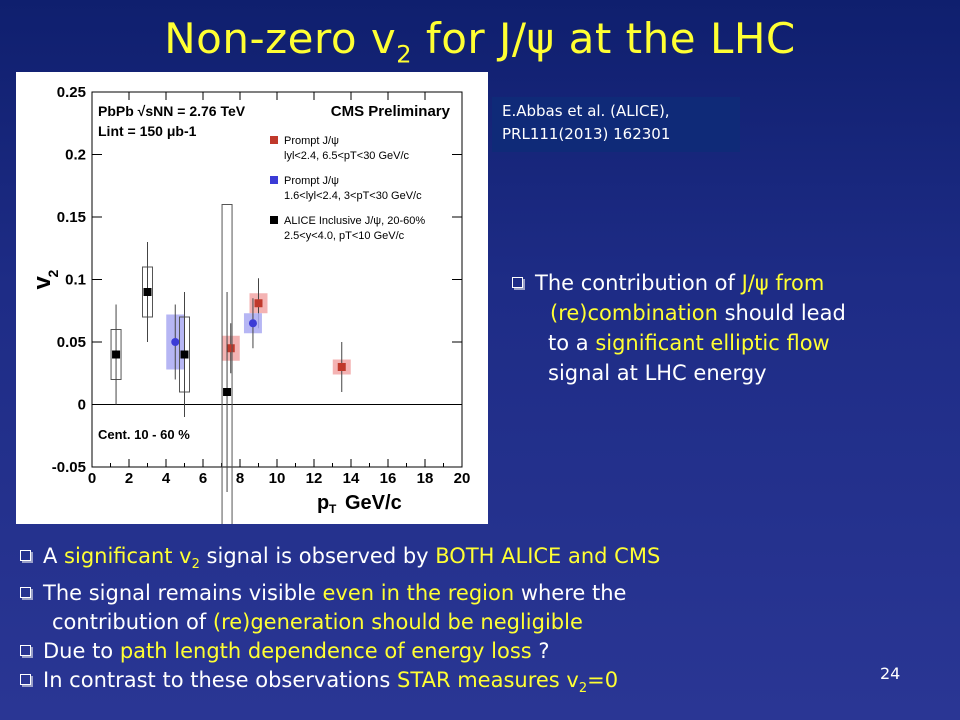  I want to click on y-tick-label: 0.05, so click(71, 342).